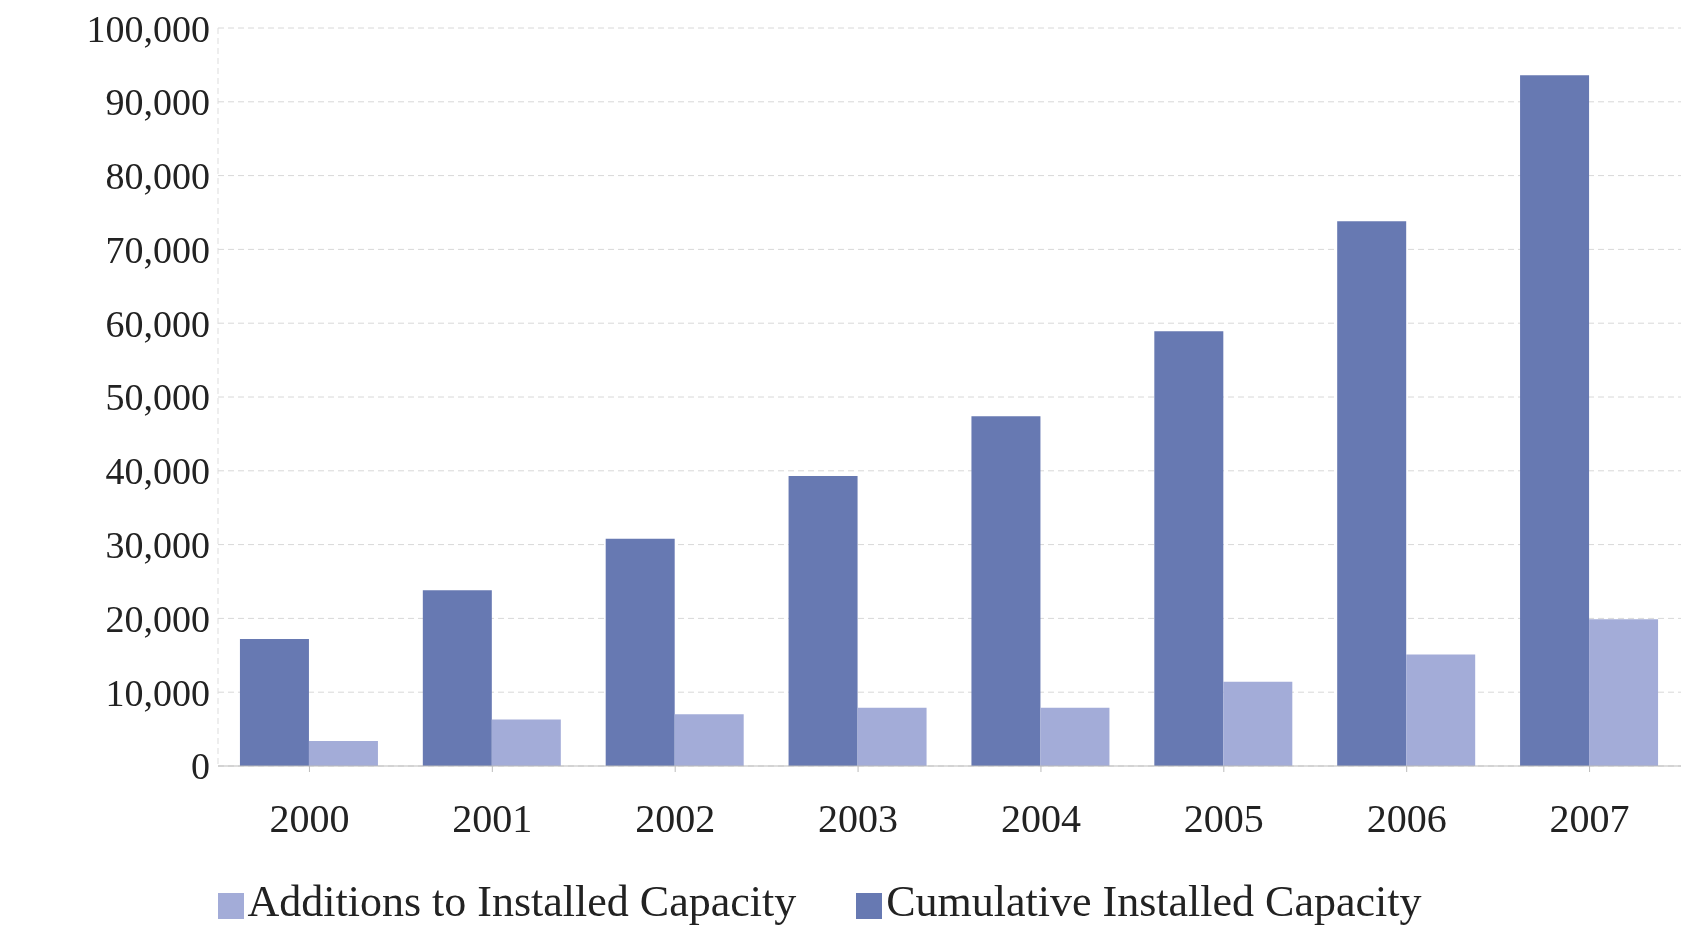 The width and height of the screenshot is (1689, 945). What do you see at coordinates (157, 176) in the screenshot?
I see `y-tick-label: 80,000` at bounding box center [157, 176].